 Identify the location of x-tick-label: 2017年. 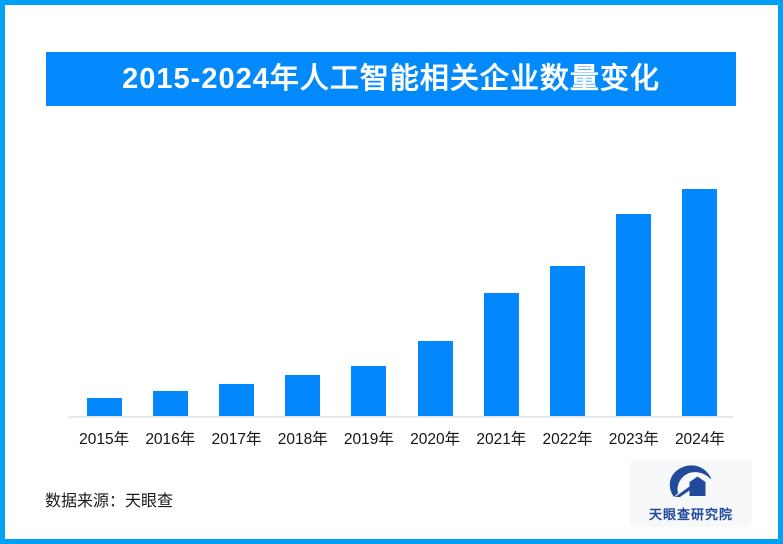
(236, 439).